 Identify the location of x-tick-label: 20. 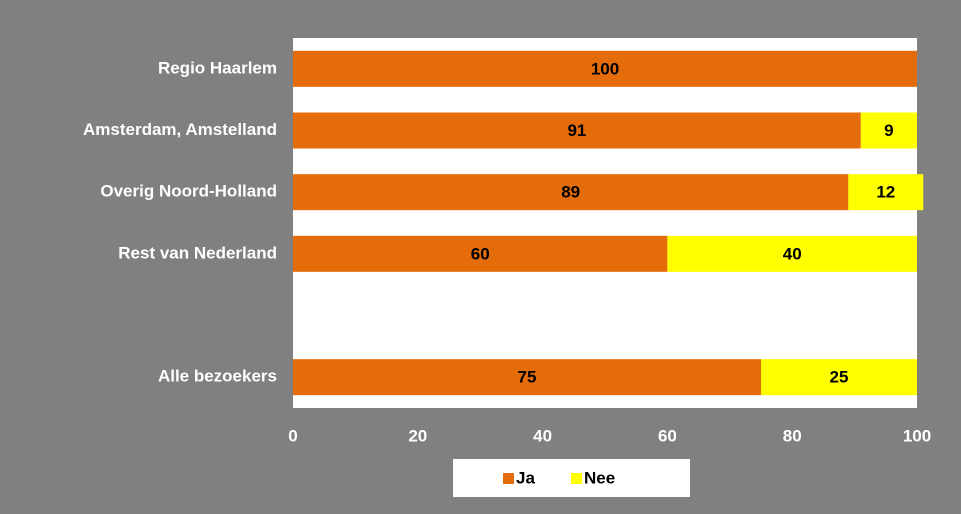
(417, 435).